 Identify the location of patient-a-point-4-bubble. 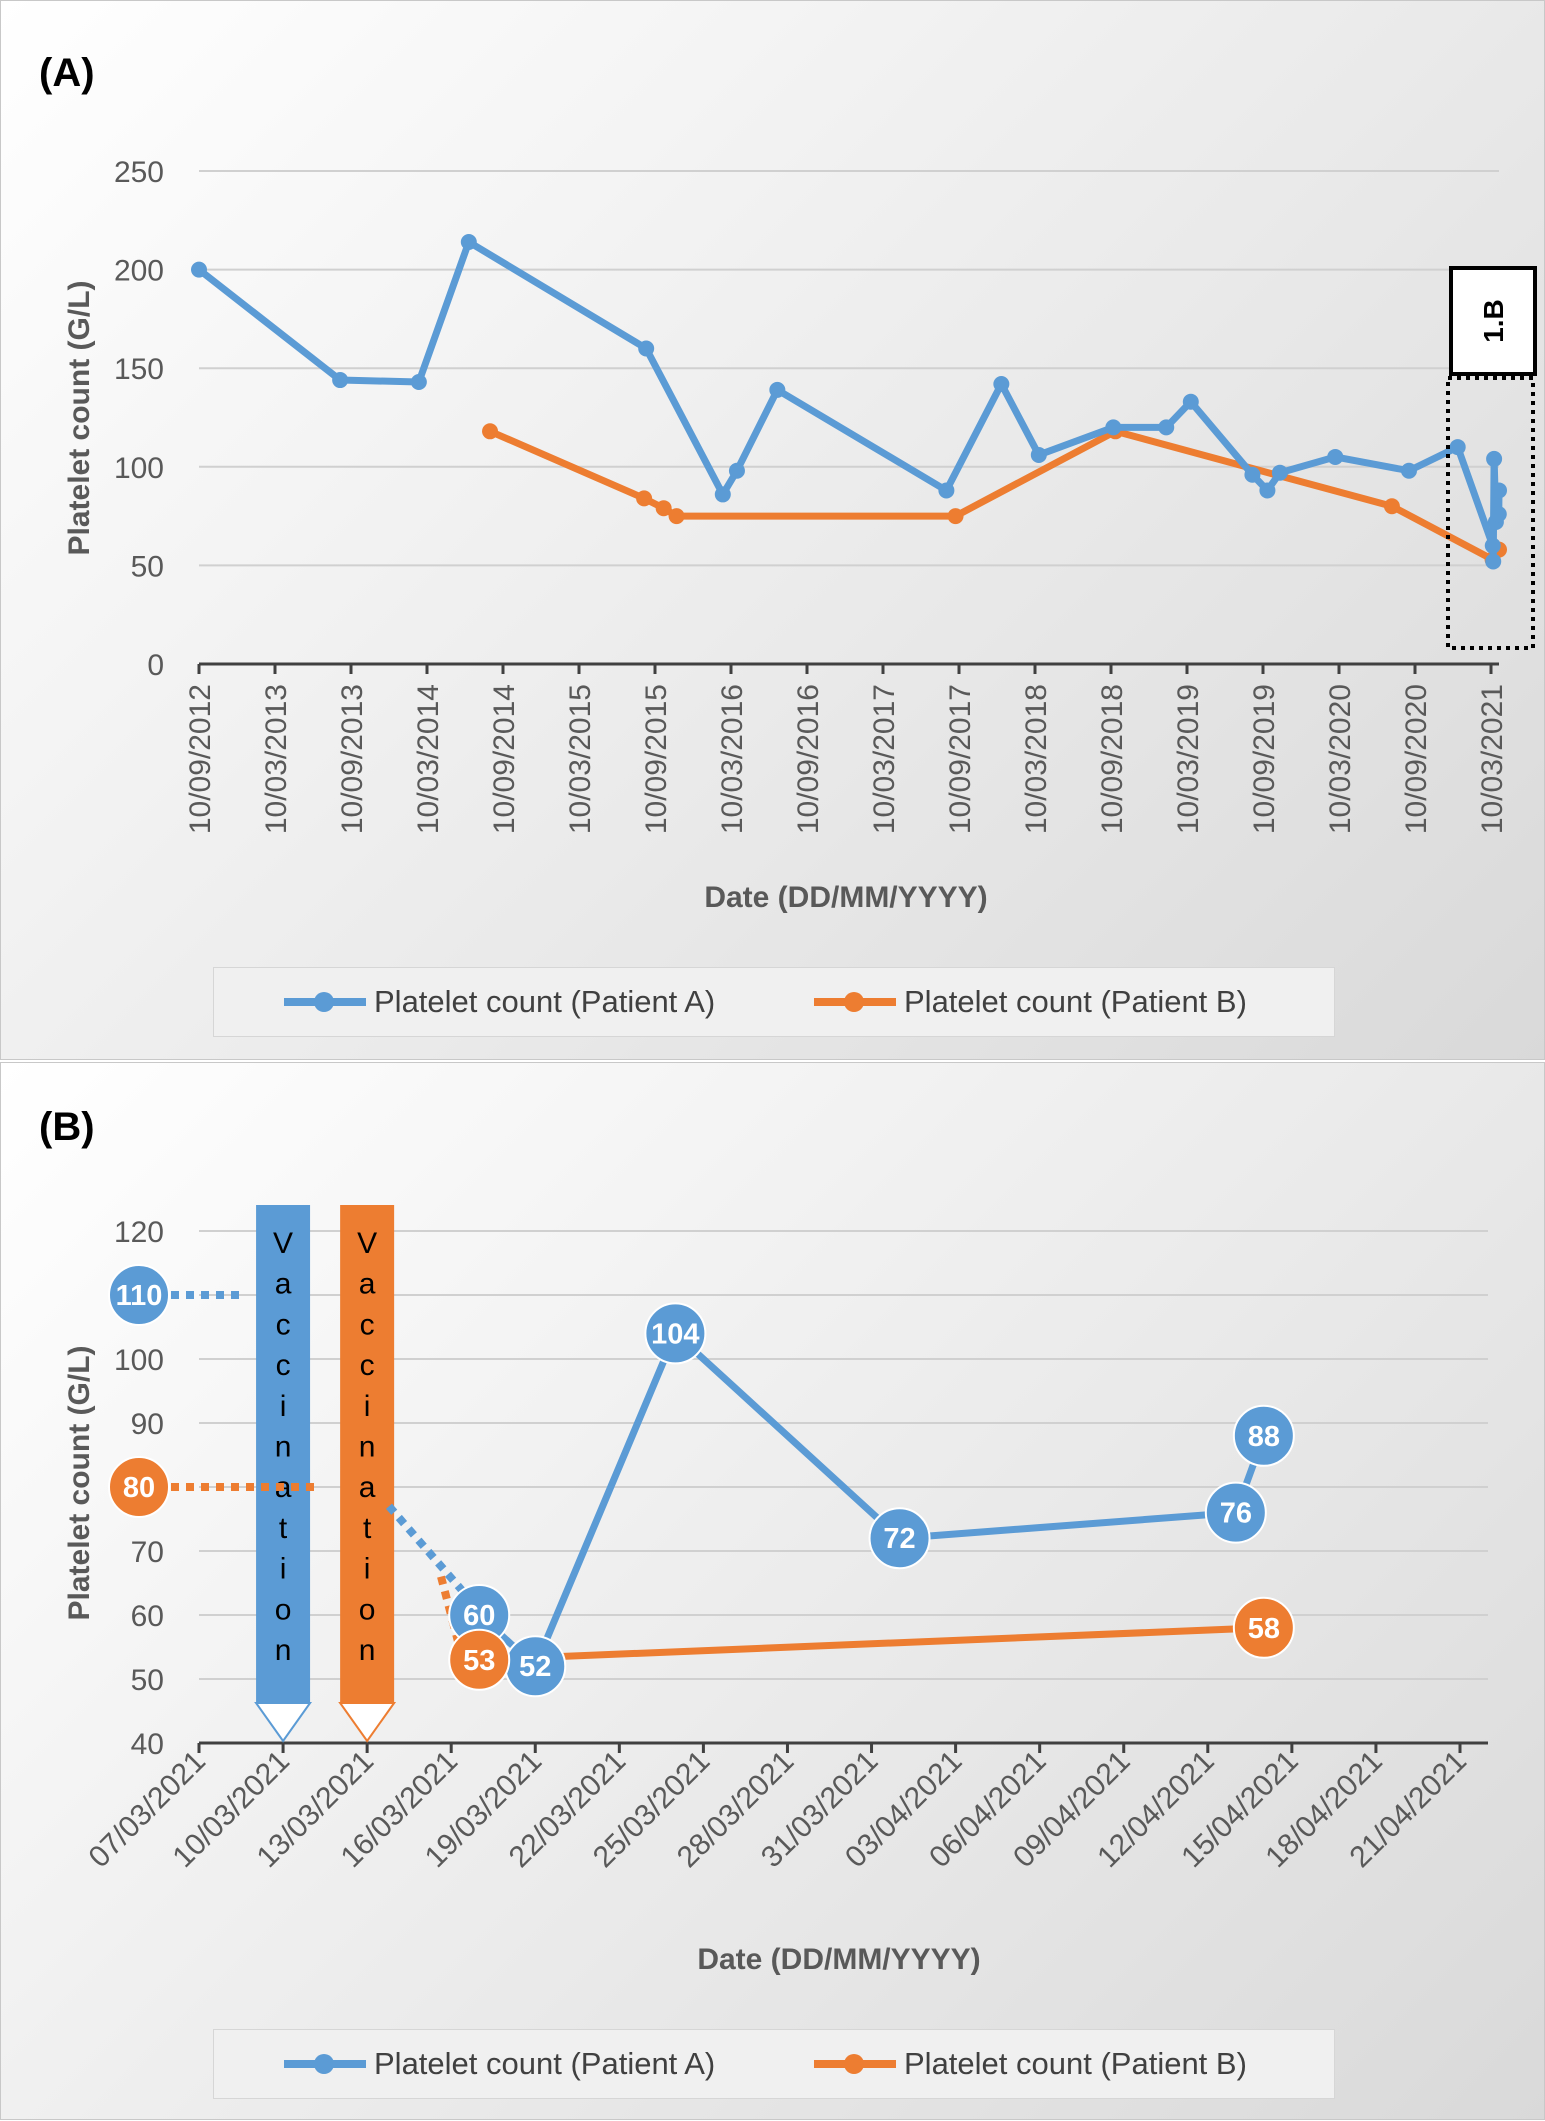
(1235, 1512).